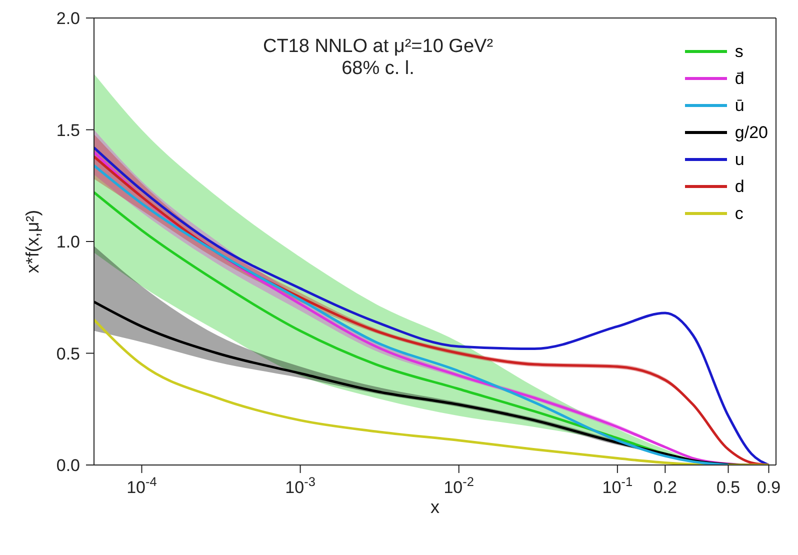 This screenshot has height=555, width=798. What do you see at coordinates (378, 47) in the screenshot?
I see `text: CT18 NNLO at μ²=10 GeV²` at bounding box center [378, 47].